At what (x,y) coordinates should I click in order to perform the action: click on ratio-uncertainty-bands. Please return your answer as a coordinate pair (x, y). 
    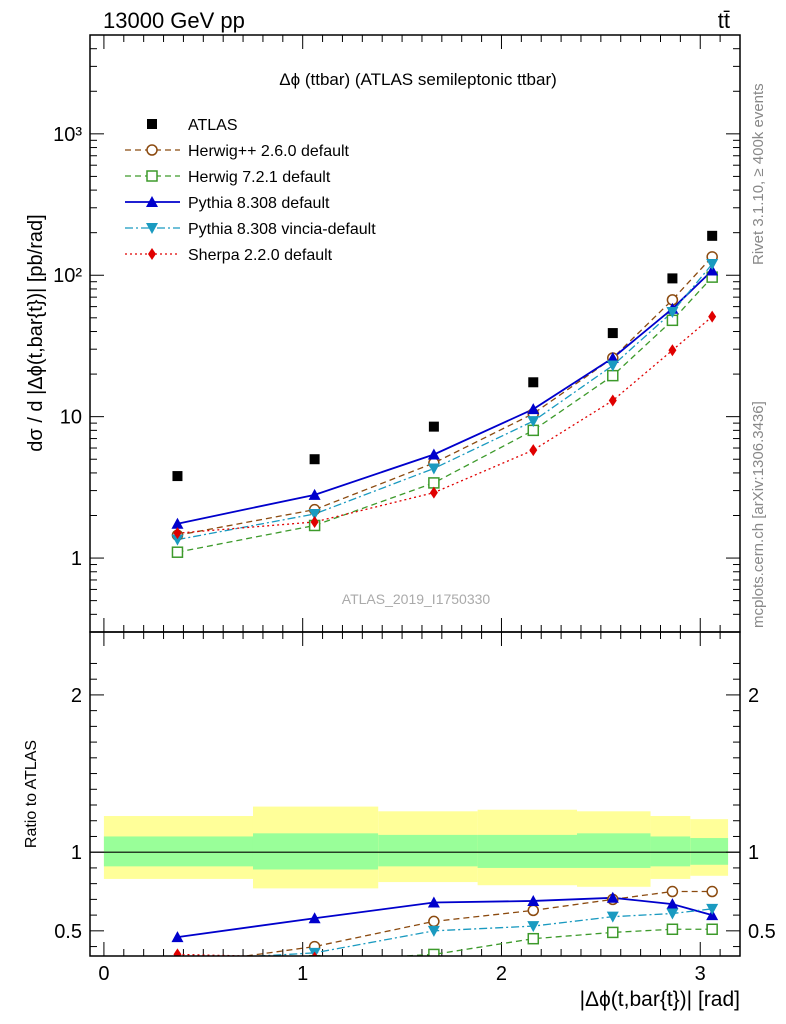
    Looking at the image, I should click on (415, 847).